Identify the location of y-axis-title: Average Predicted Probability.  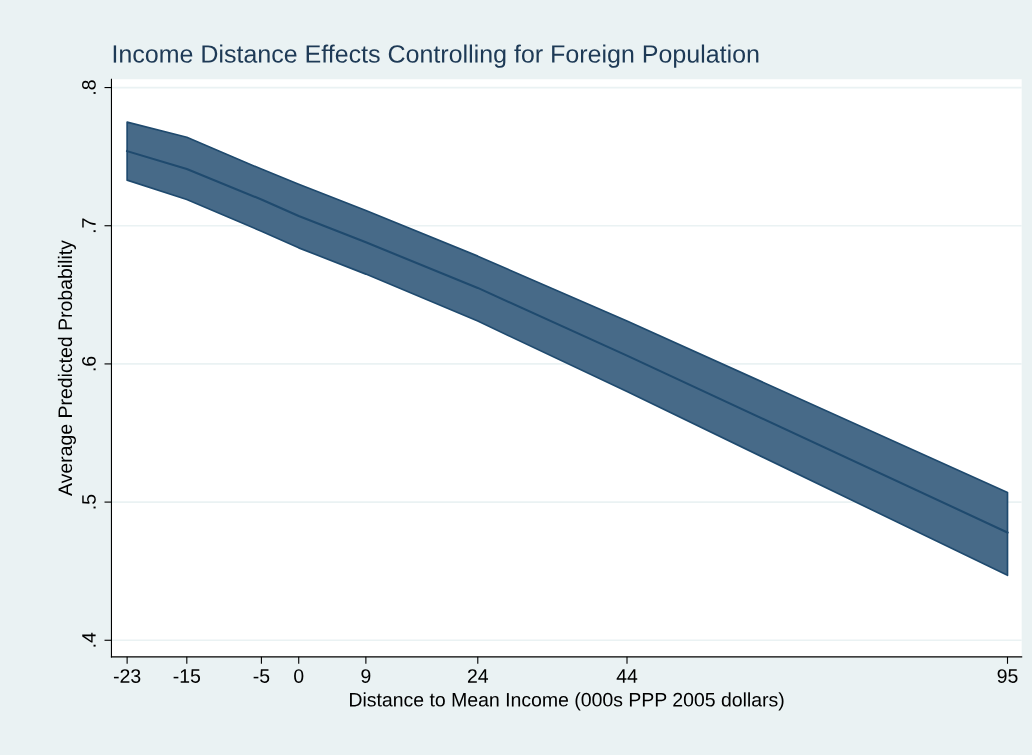
(66, 368).